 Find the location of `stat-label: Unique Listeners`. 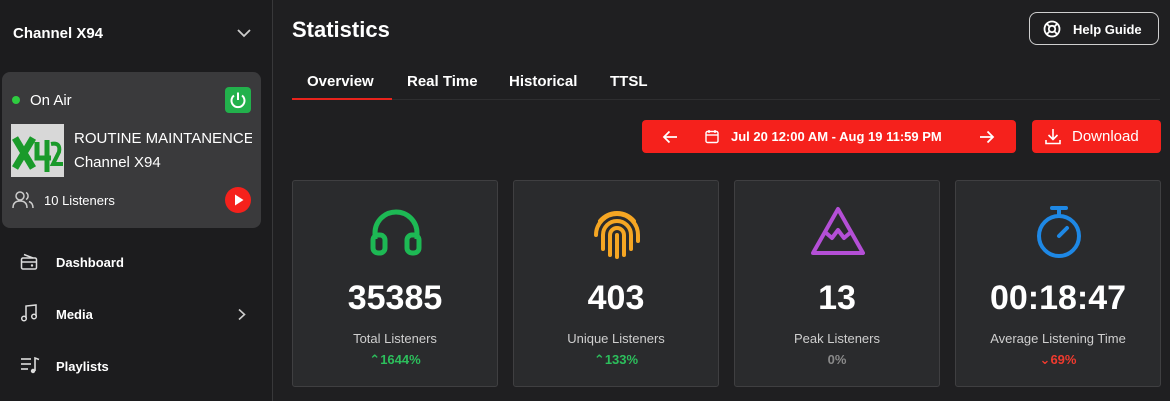

stat-label: Unique Listeners is located at coordinates (616, 338).